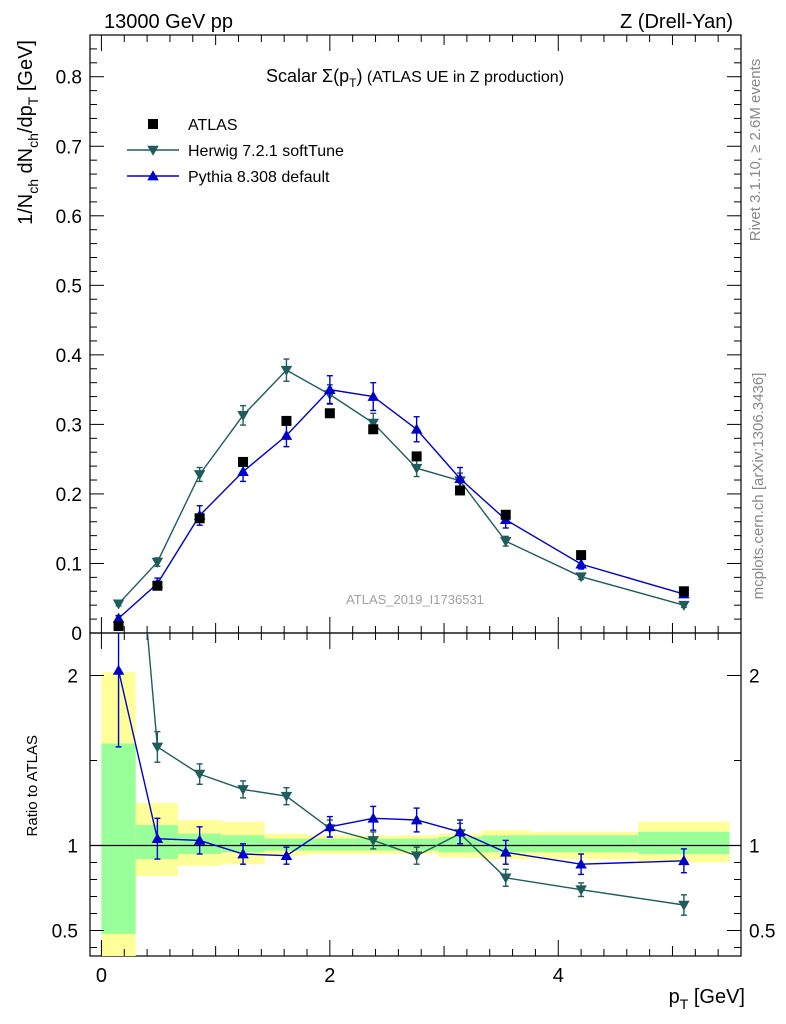  Describe the element at coordinates (76, 634) in the screenshot. I see `y-tick-label-main: 0` at that location.